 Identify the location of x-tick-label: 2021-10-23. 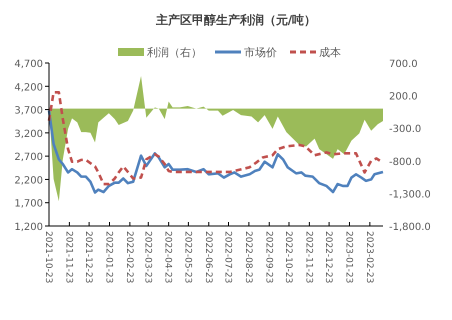
(48, 257).